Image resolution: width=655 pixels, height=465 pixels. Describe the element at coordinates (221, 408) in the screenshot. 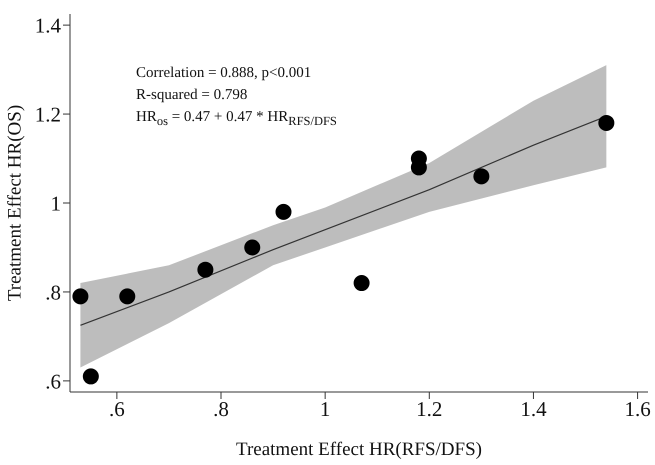

I see `x-tick-label: .8` at that location.